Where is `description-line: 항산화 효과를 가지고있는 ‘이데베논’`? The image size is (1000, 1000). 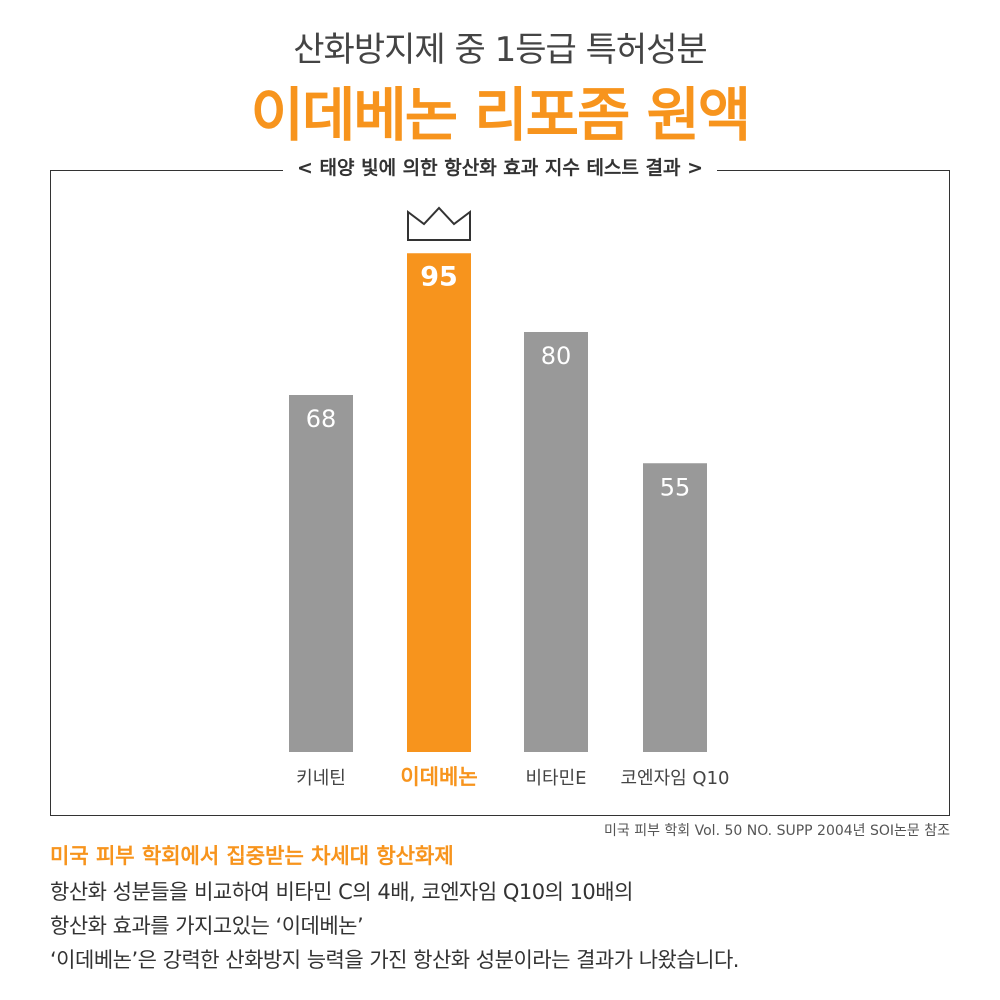 description-line: 항산화 효과를 가지고있는 ‘이데베논’ is located at coordinates (207, 926).